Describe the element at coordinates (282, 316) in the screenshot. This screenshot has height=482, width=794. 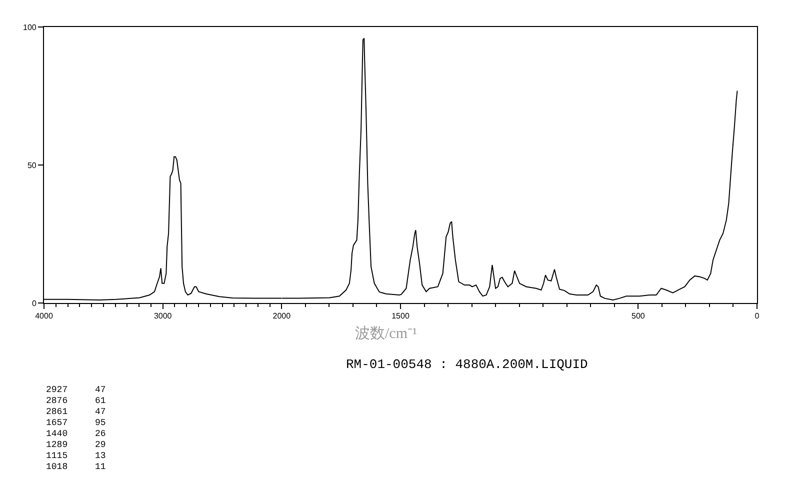
I see `x-tick-label: 2000` at that location.